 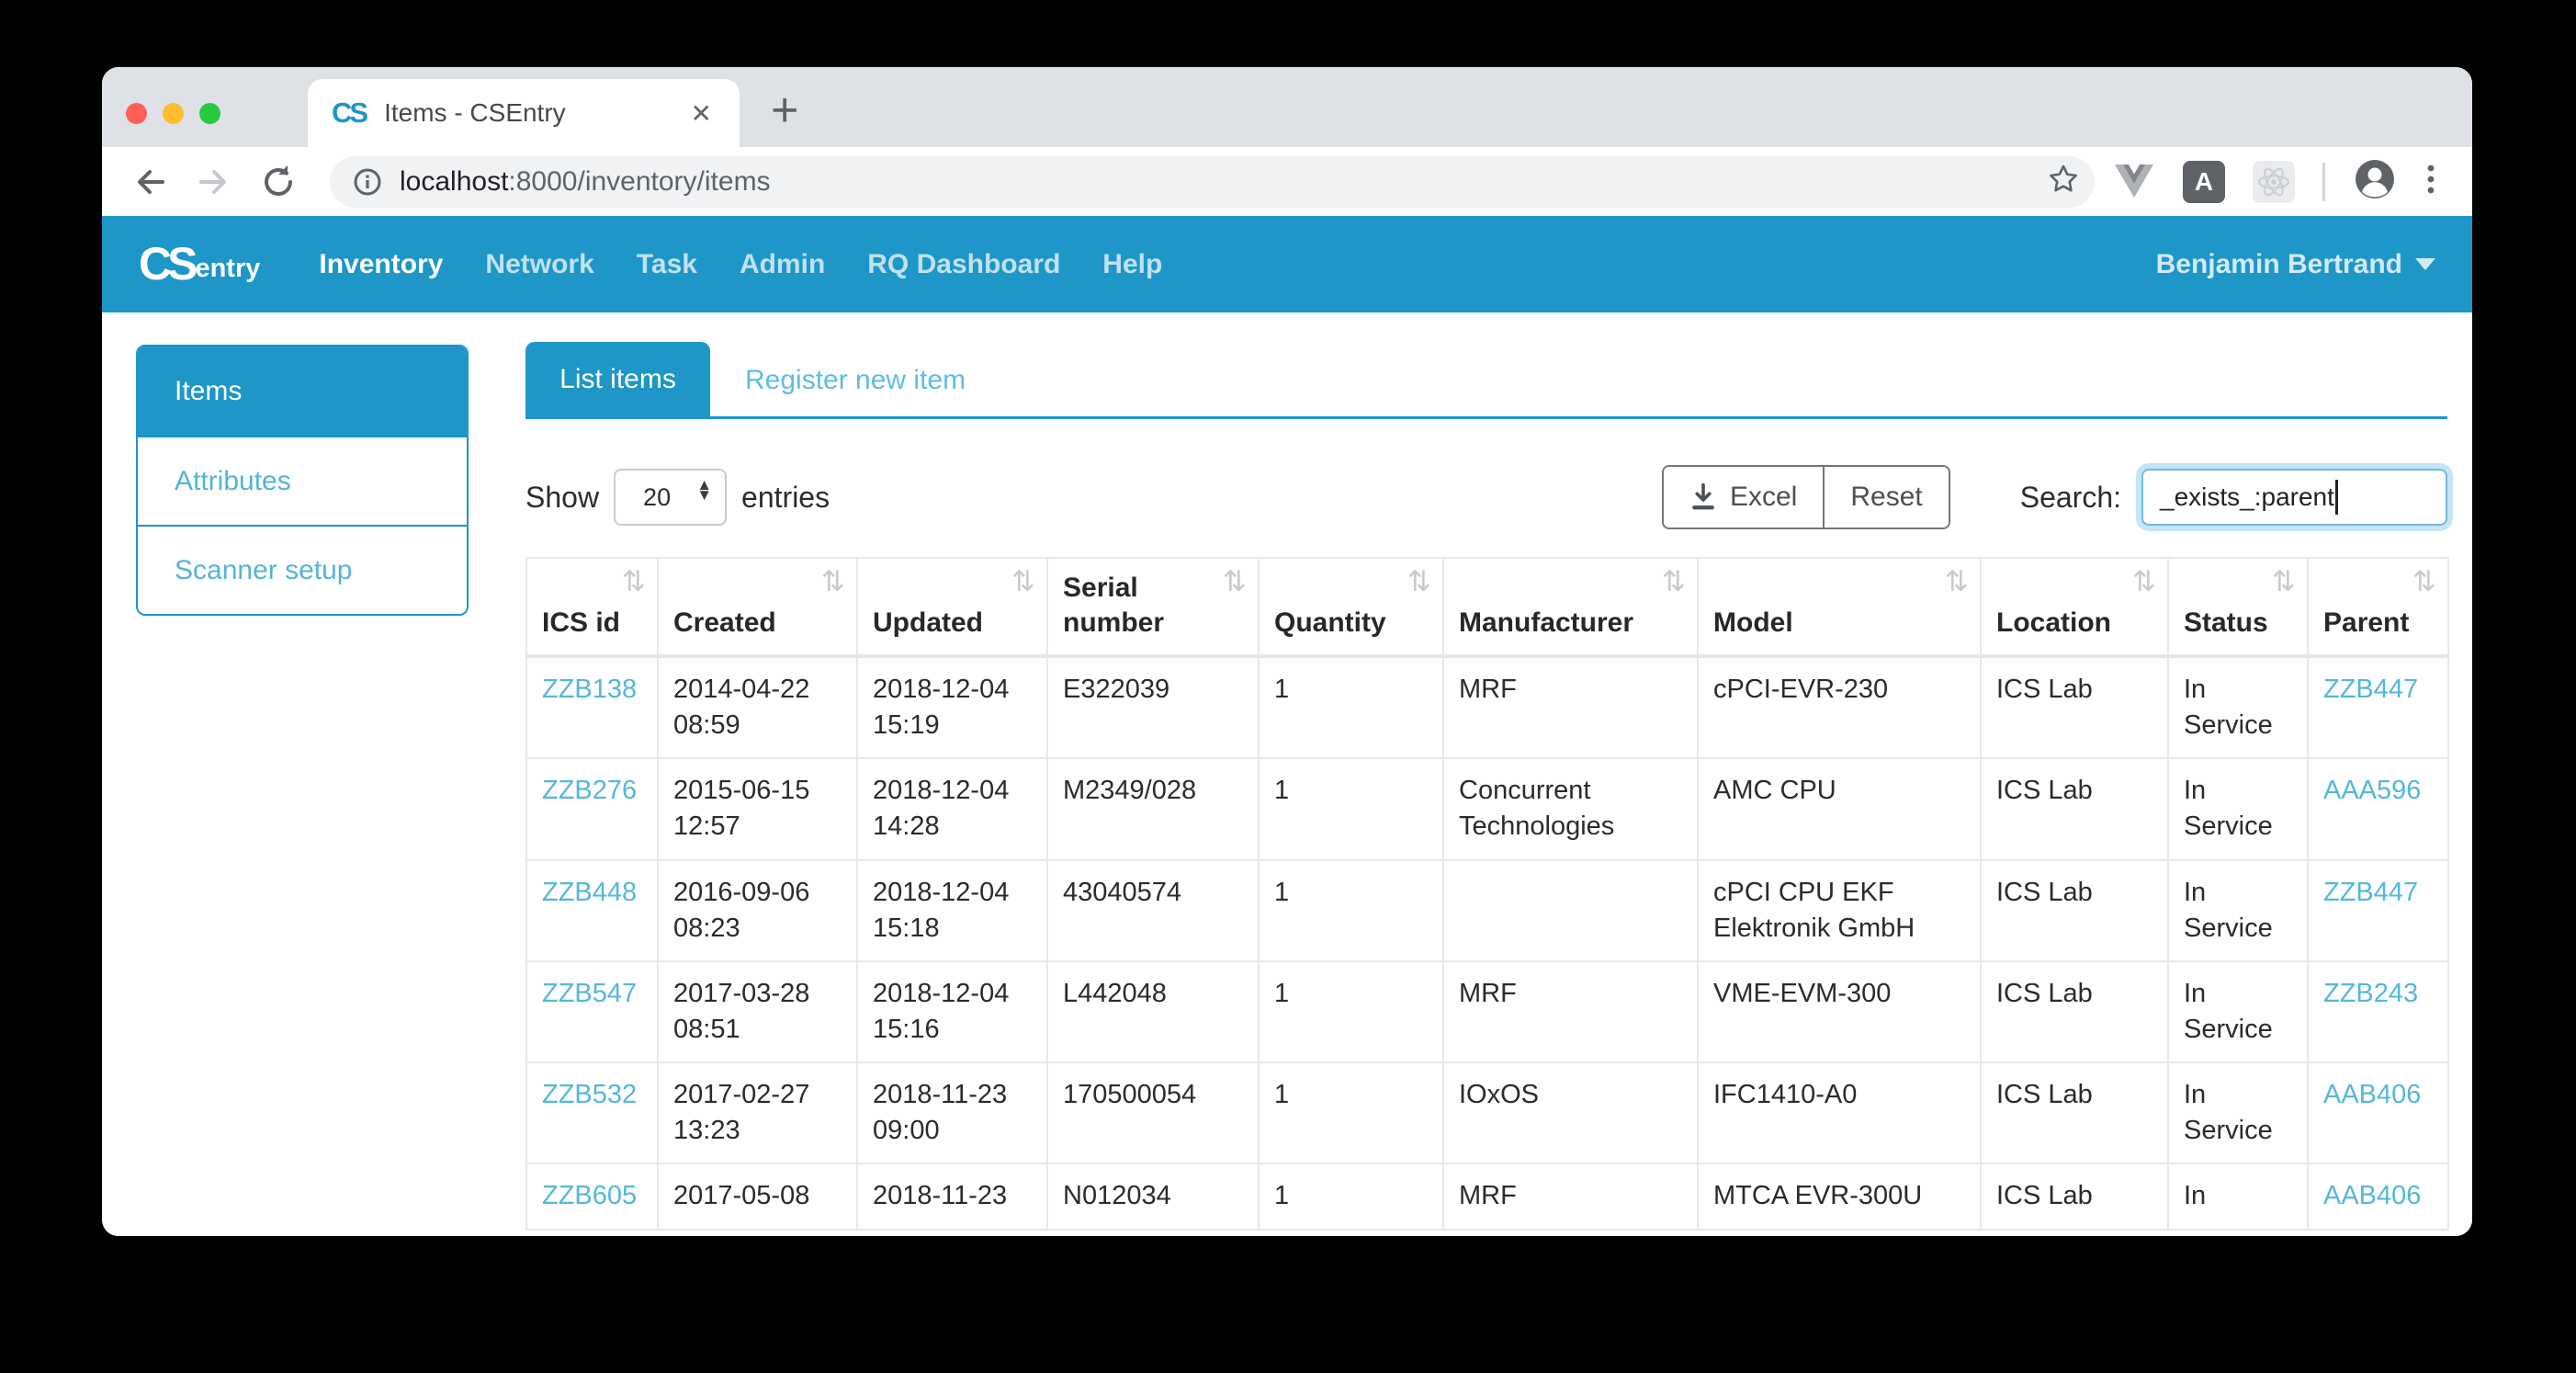 I want to click on table-cell: ZZB605, so click(x=592, y=1197).